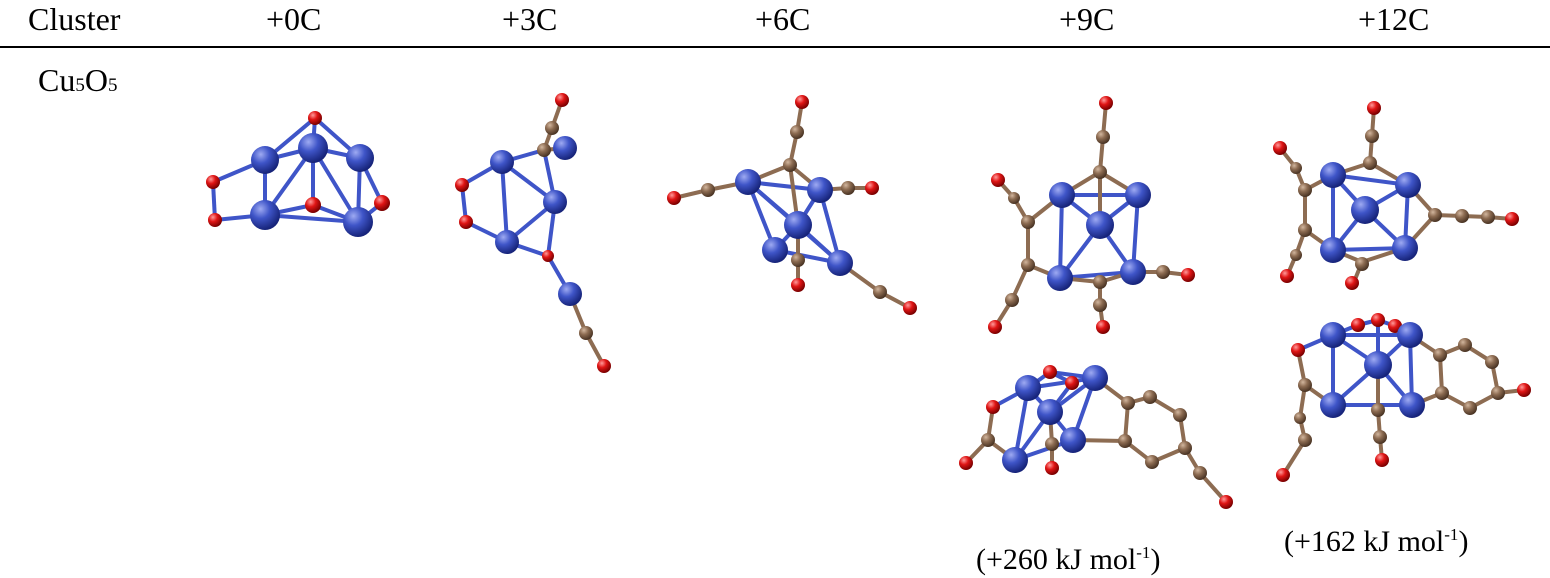 This screenshot has width=1550, height=578. What do you see at coordinates (530, 19) in the screenshot?
I see `header-3c: +3C` at bounding box center [530, 19].